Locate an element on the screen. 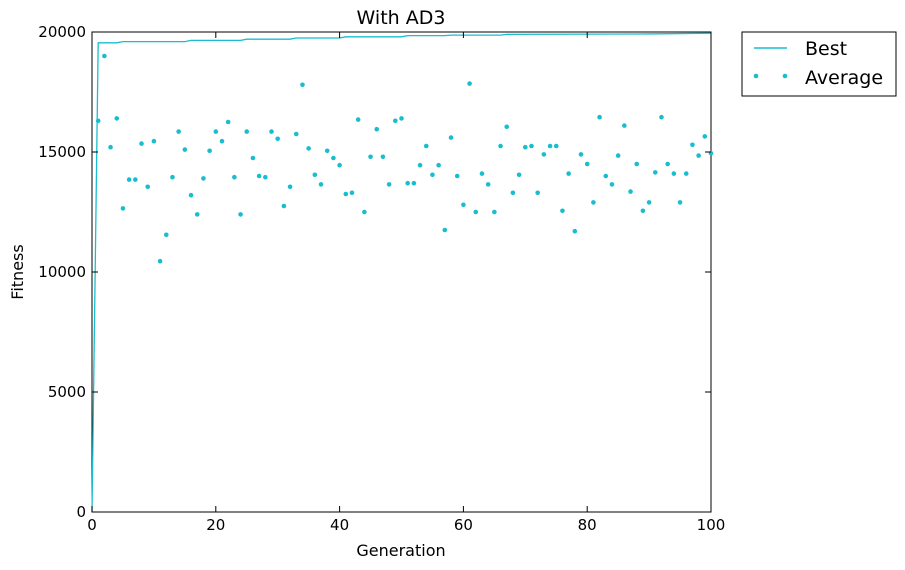 Image resolution: width=905 pixels, height=570 pixels. y-tick-label: 0 is located at coordinates (81, 512).